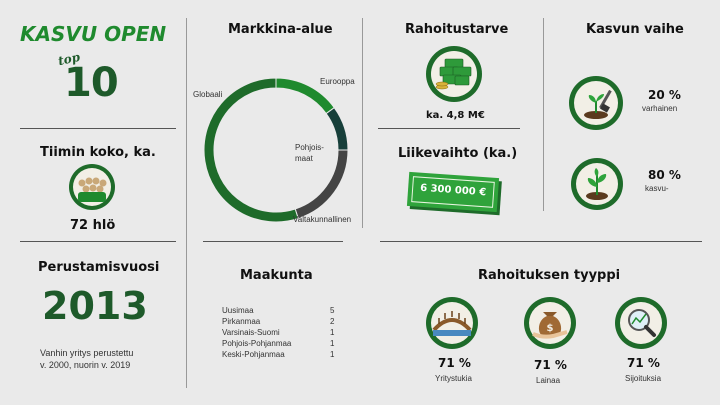 The height and width of the screenshot is (405, 720). I want to click on banknote-icon: 6 300 000 €, so click(453, 192).